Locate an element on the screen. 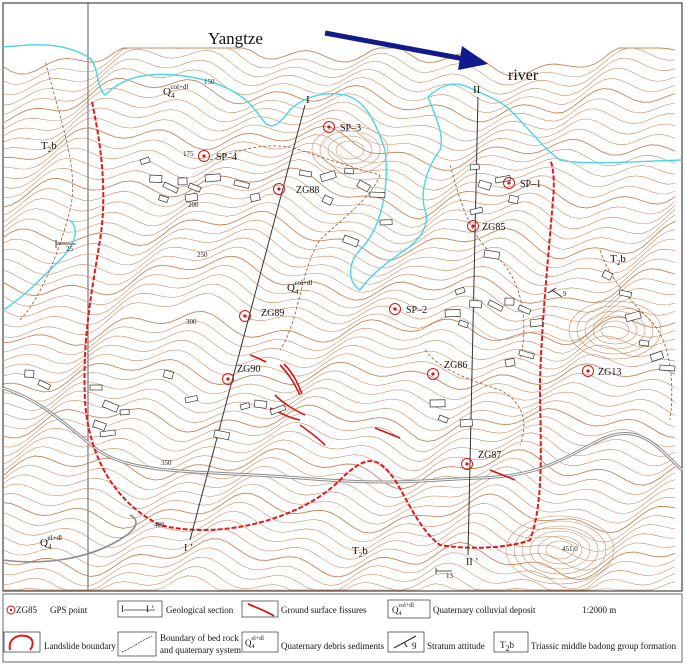 This screenshot has height=665, width=685. gps-point-zg87: ZG87 is located at coordinates (481, 460).